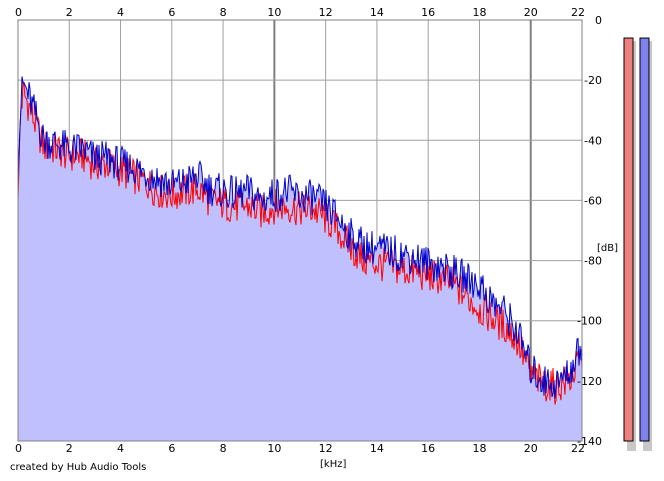  Describe the element at coordinates (18, 448) in the screenshot. I see `x-tick-bottom-0: 0` at that location.